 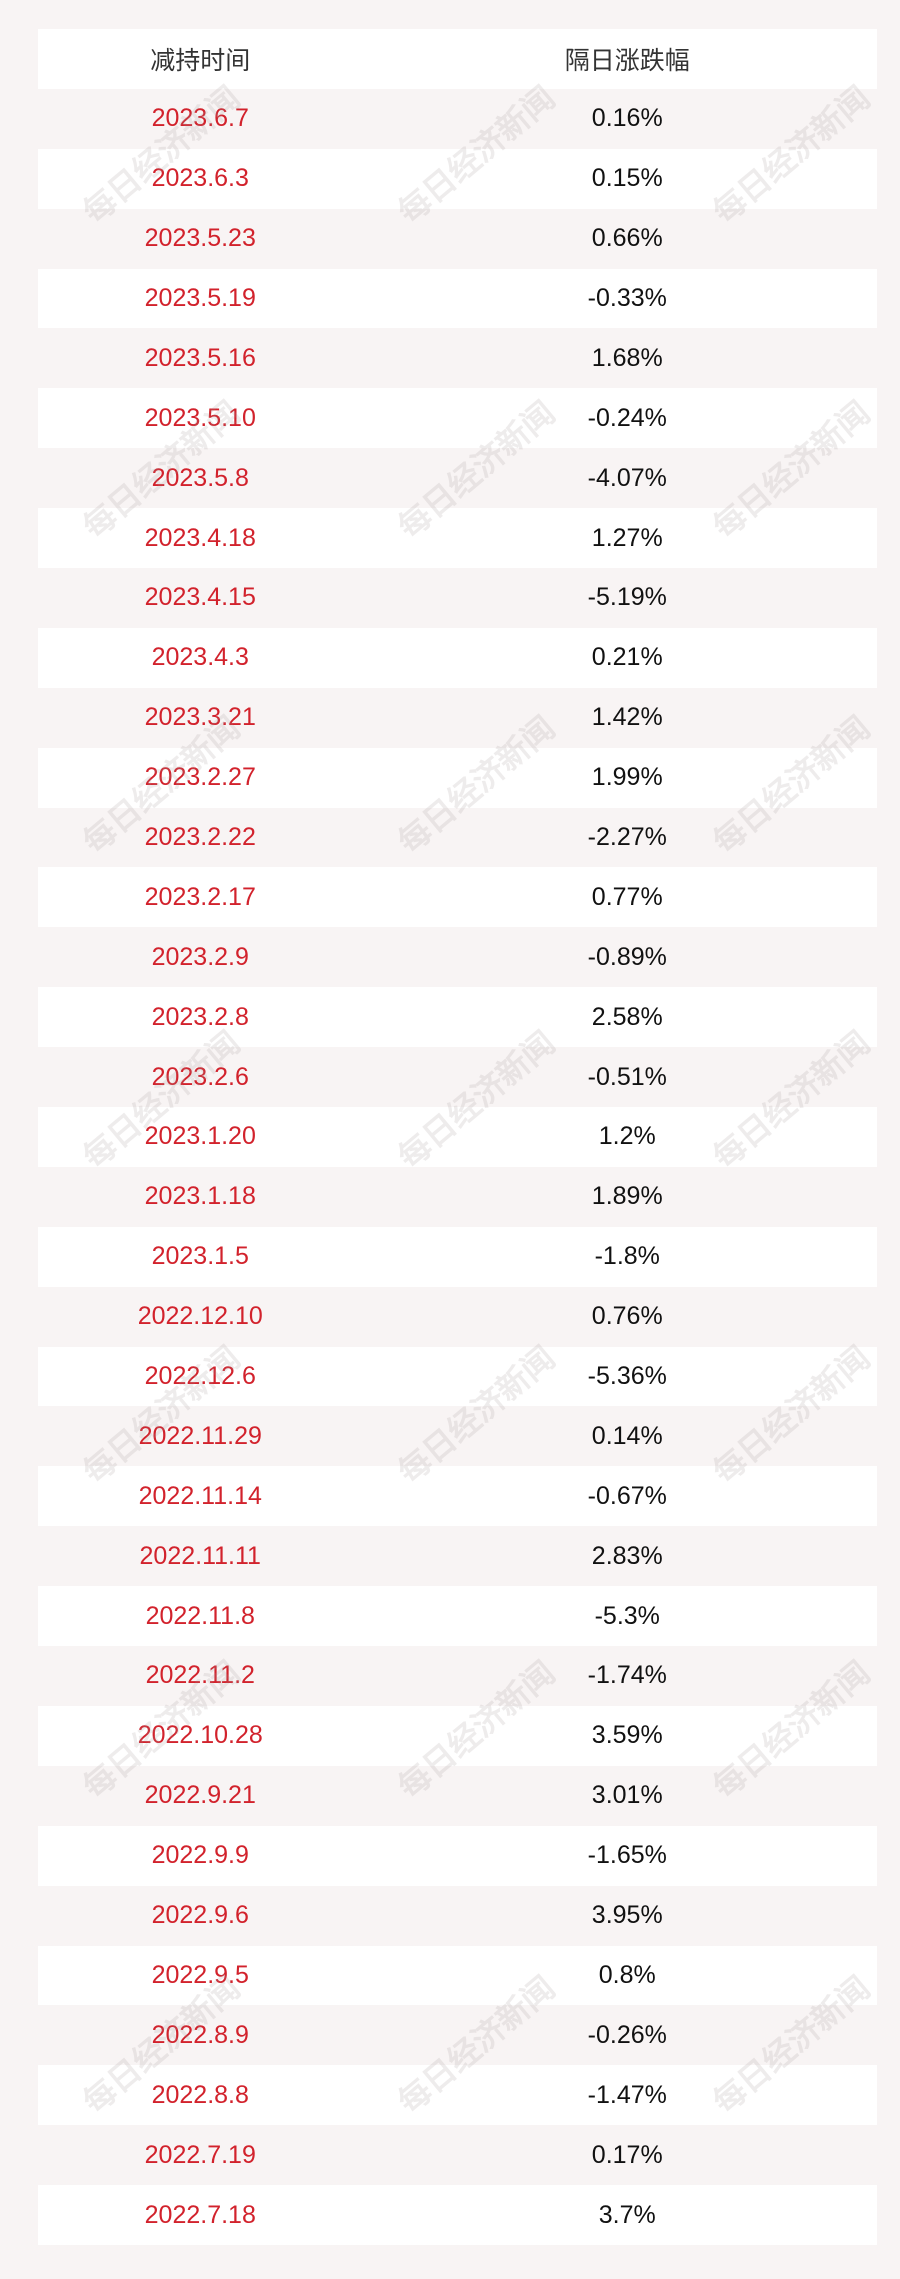 I want to click on change-cell: 0.8%, so click(x=627, y=1974).